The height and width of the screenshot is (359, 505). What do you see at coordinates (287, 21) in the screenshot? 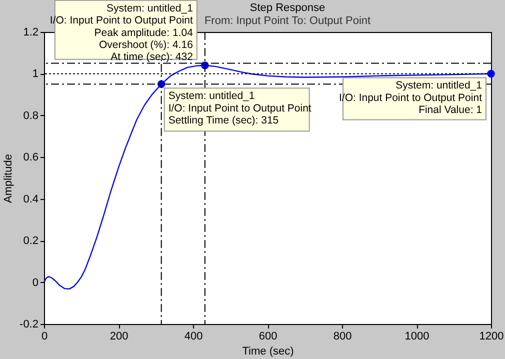
I see `chart-subtitle: From: Input Point To: Output Point` at bounding box center [287, 21].